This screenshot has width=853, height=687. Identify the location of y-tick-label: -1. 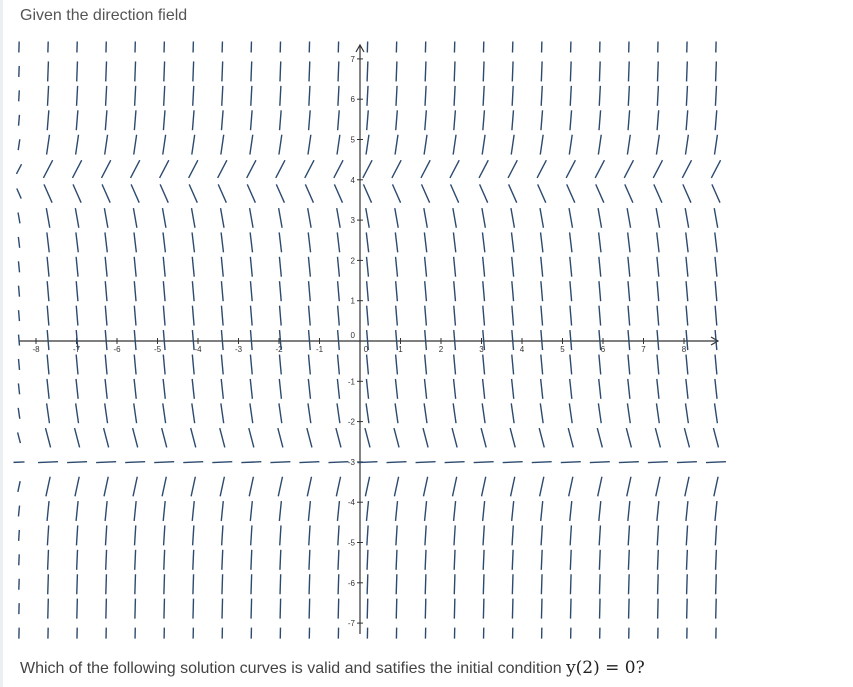
(352, 381).